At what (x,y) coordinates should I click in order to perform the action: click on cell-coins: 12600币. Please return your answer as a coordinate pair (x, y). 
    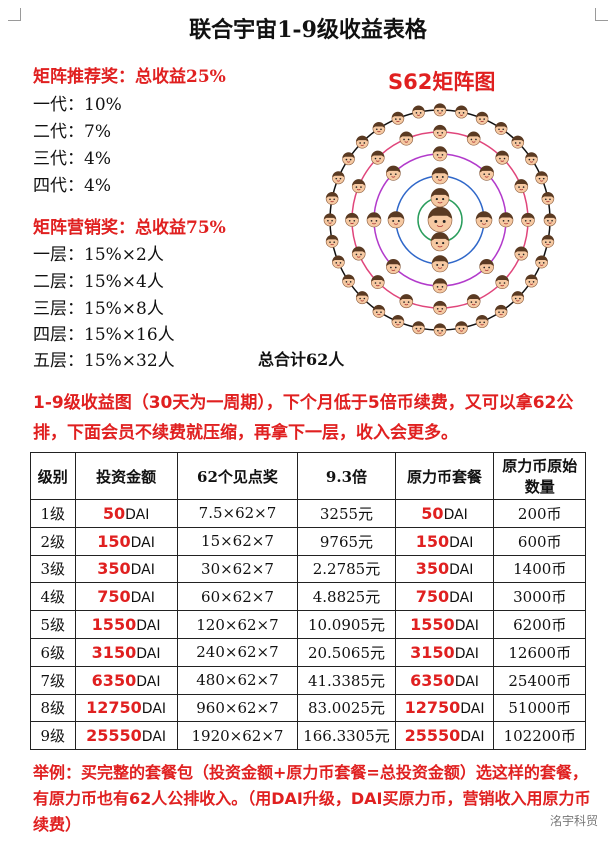
    Looking at the image, I should click on (539, 652).